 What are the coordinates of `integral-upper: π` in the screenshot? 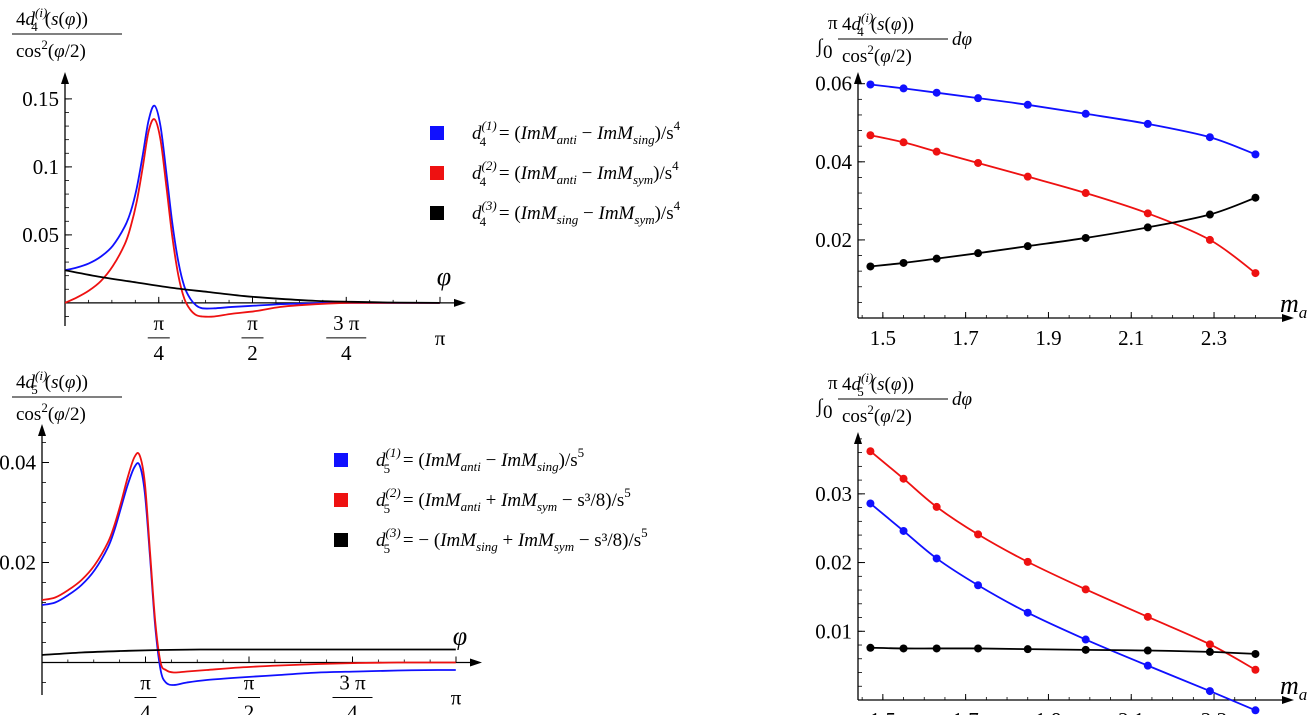 It's located at (833, 383).